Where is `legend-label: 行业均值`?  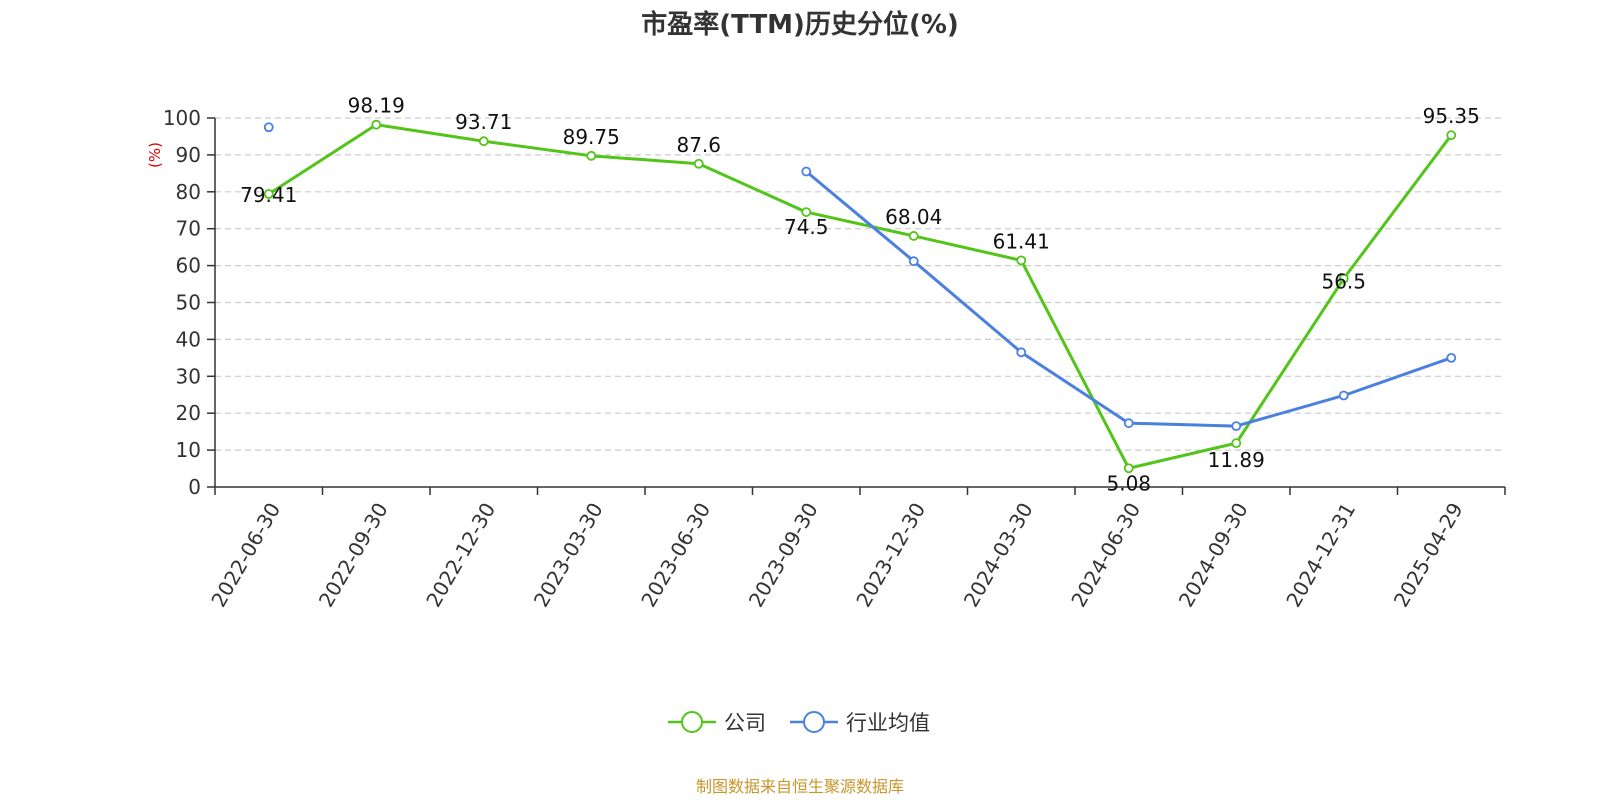
legend-label: 行业均值 is located at coordinates (888, 723).